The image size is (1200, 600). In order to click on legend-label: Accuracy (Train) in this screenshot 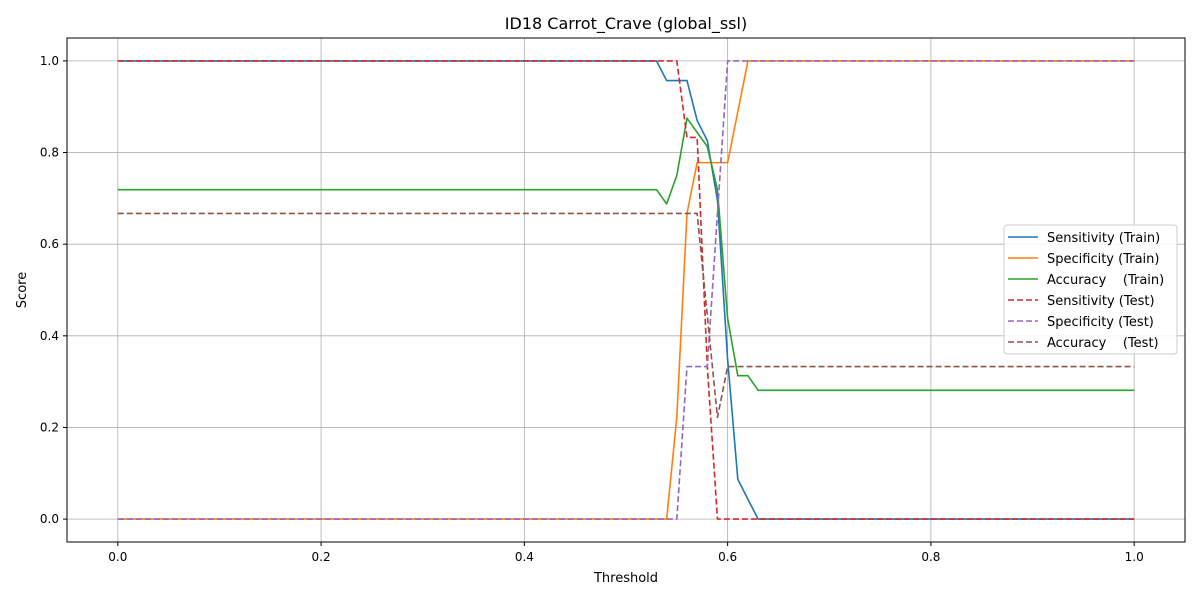, I will do `click(1105, 280)`.